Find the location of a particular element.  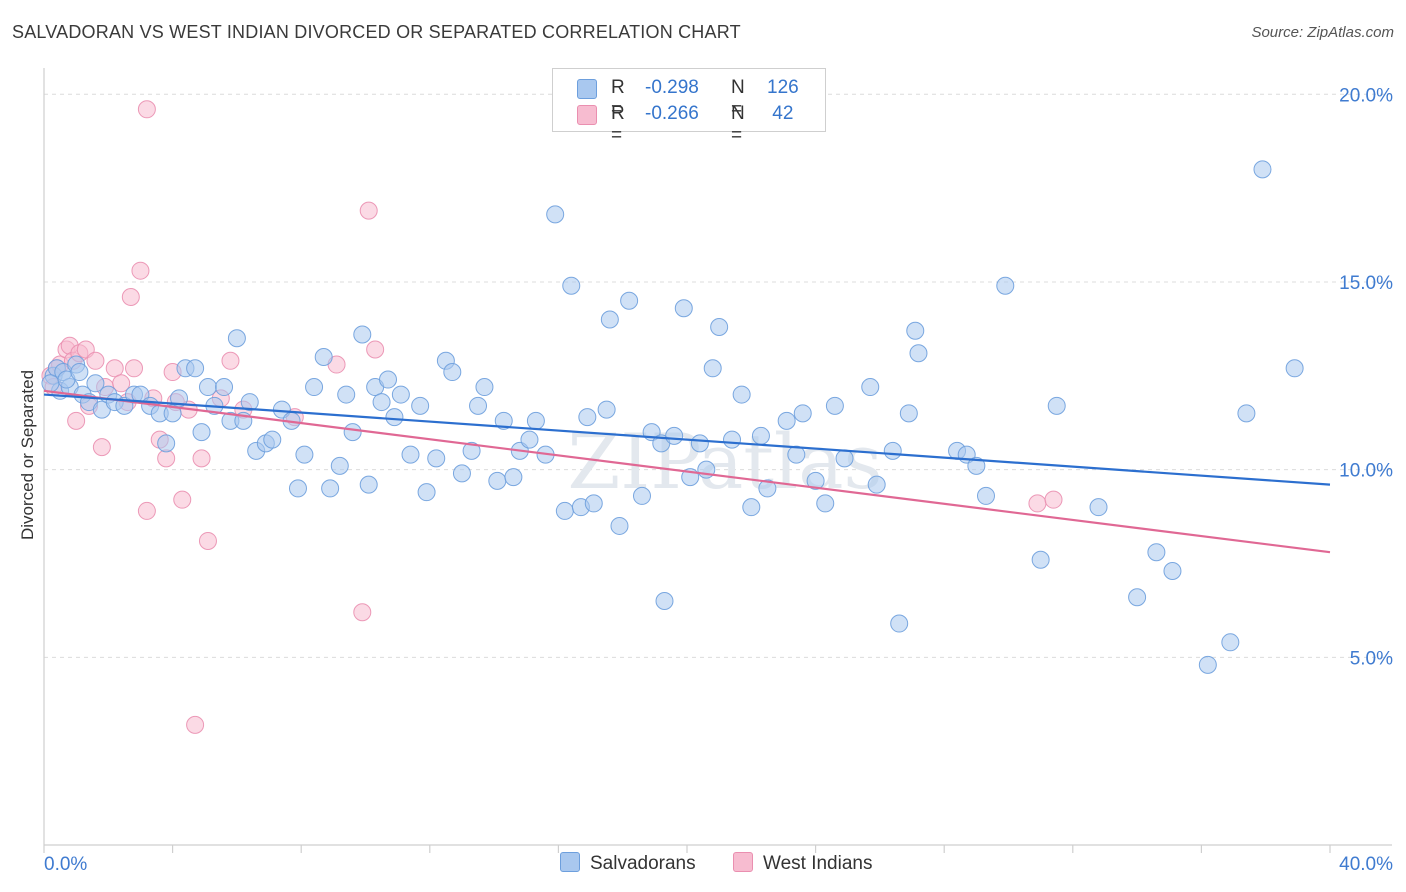

n-label: N = is located at coordinates (738, 98).